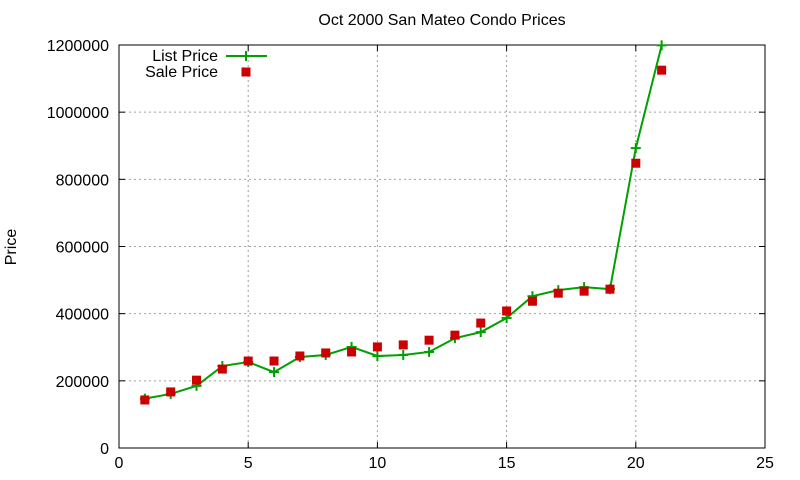 This screenshot has height=480, width=800. What do you see at coordinates (507, 463) in the screenshot?
I see `x-tick-label: 15` at bounding box center [507, 463].